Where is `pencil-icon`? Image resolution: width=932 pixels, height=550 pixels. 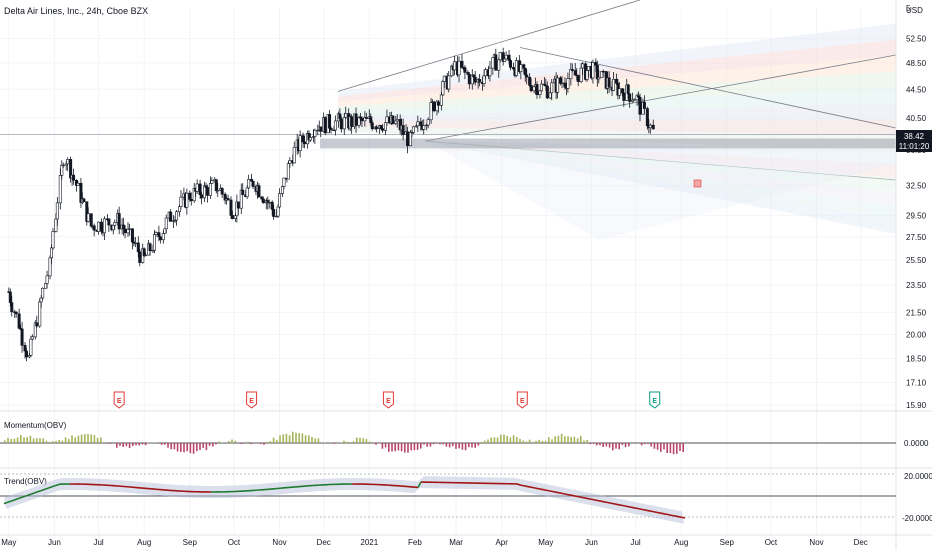
pencil-icon is located at coordinates (697, 183).